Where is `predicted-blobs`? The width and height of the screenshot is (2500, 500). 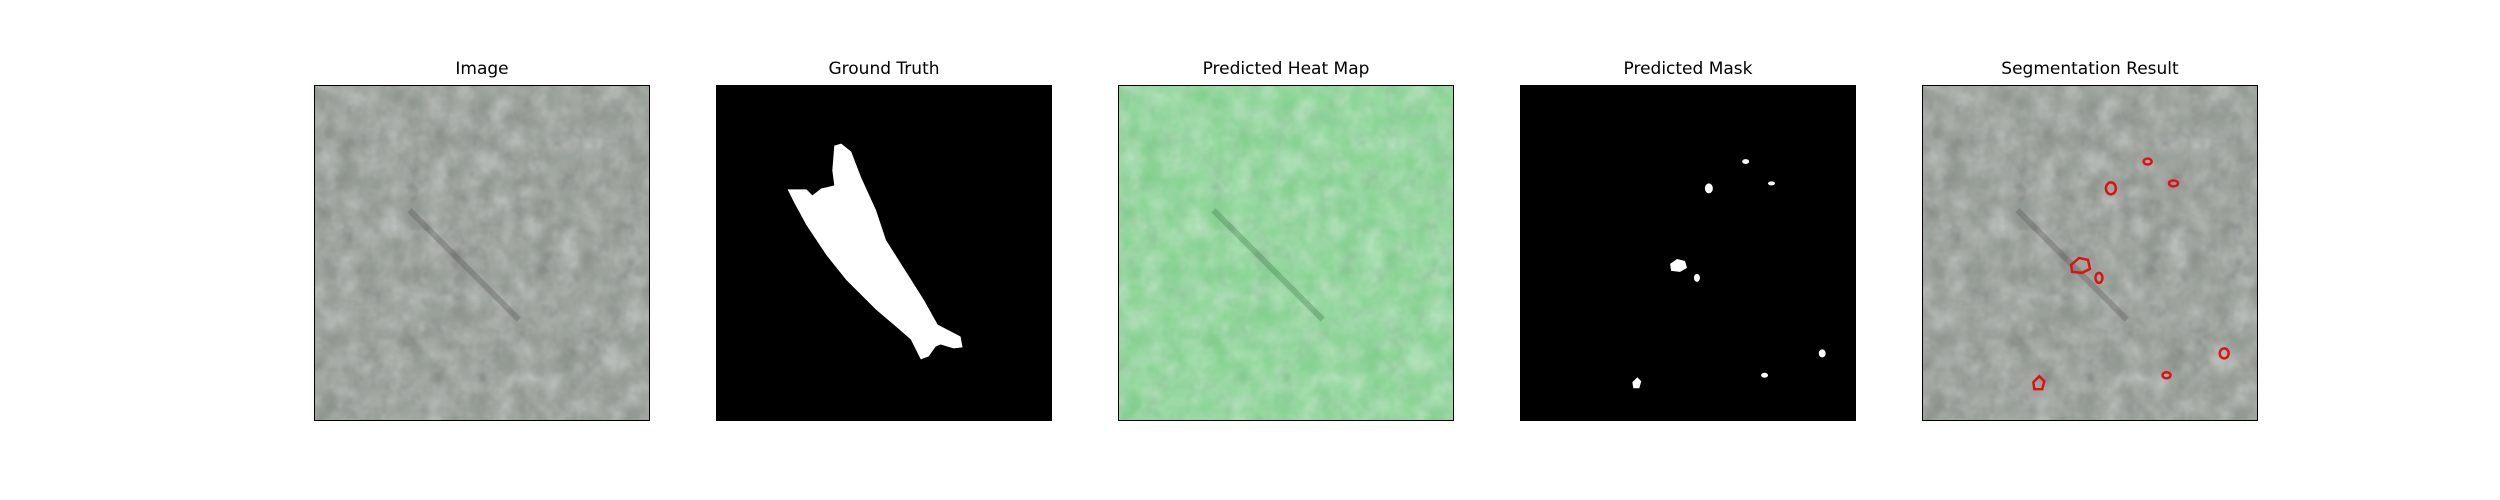 predicted-blobs is located at coordinates (1729, 274).